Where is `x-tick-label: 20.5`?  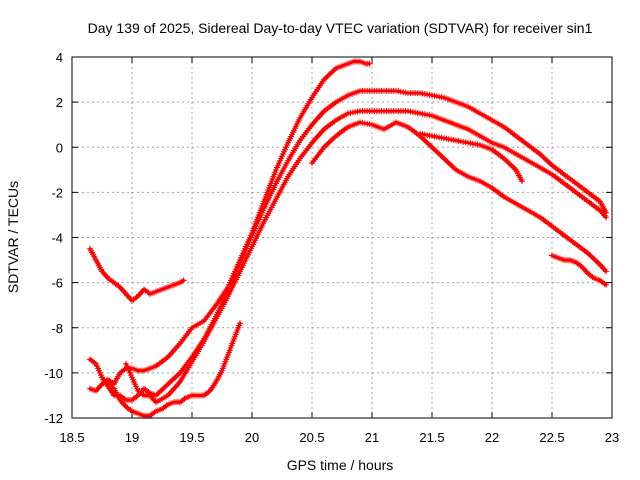
x-tick-label: 20.5 is located at coordinates (311, 437).